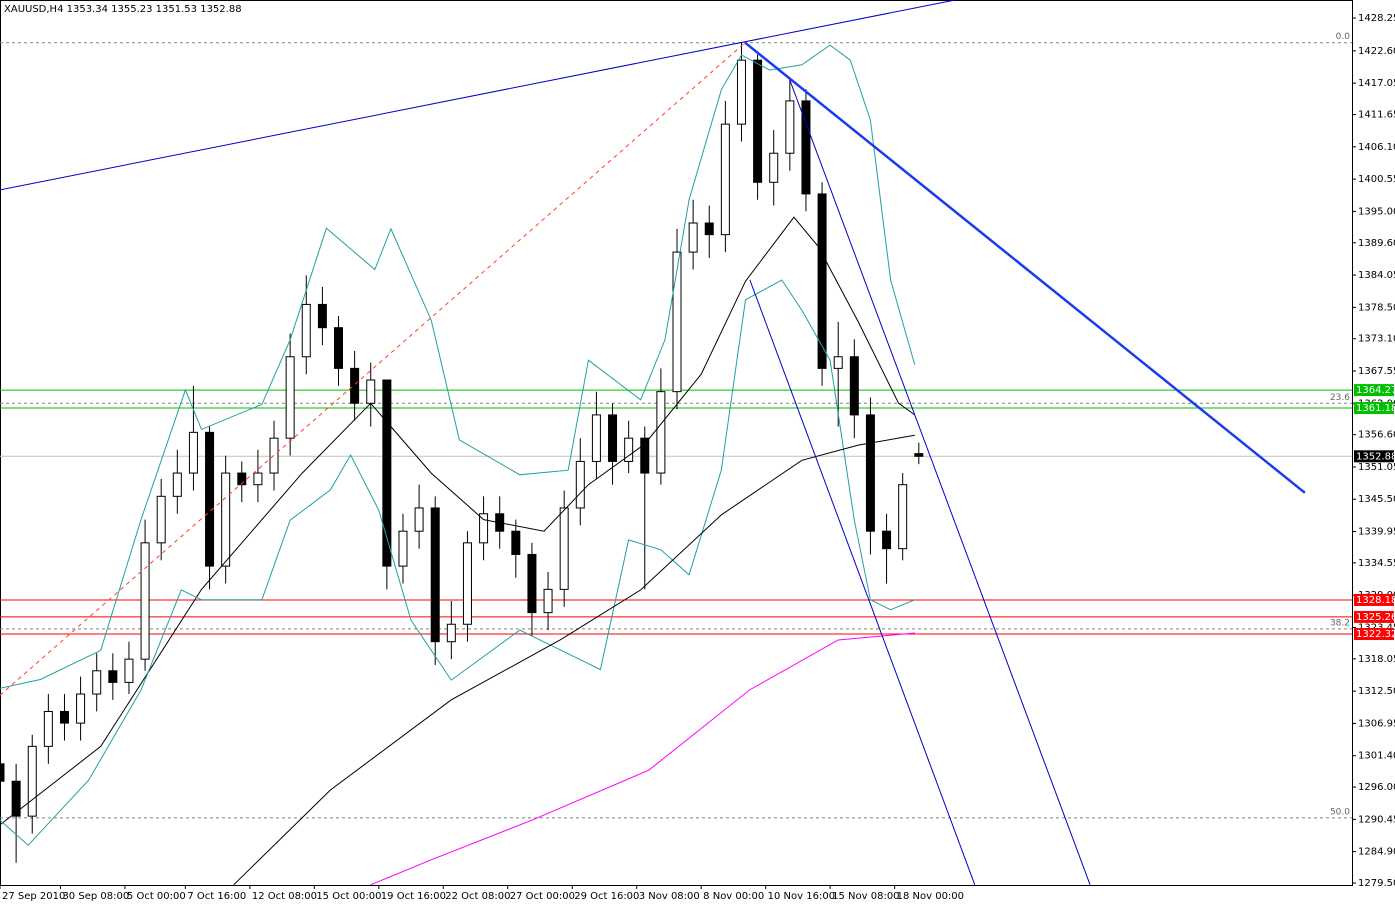  Describe the element at coordinates (862, 582) in the screenshot. I see `trend-line` at that location.